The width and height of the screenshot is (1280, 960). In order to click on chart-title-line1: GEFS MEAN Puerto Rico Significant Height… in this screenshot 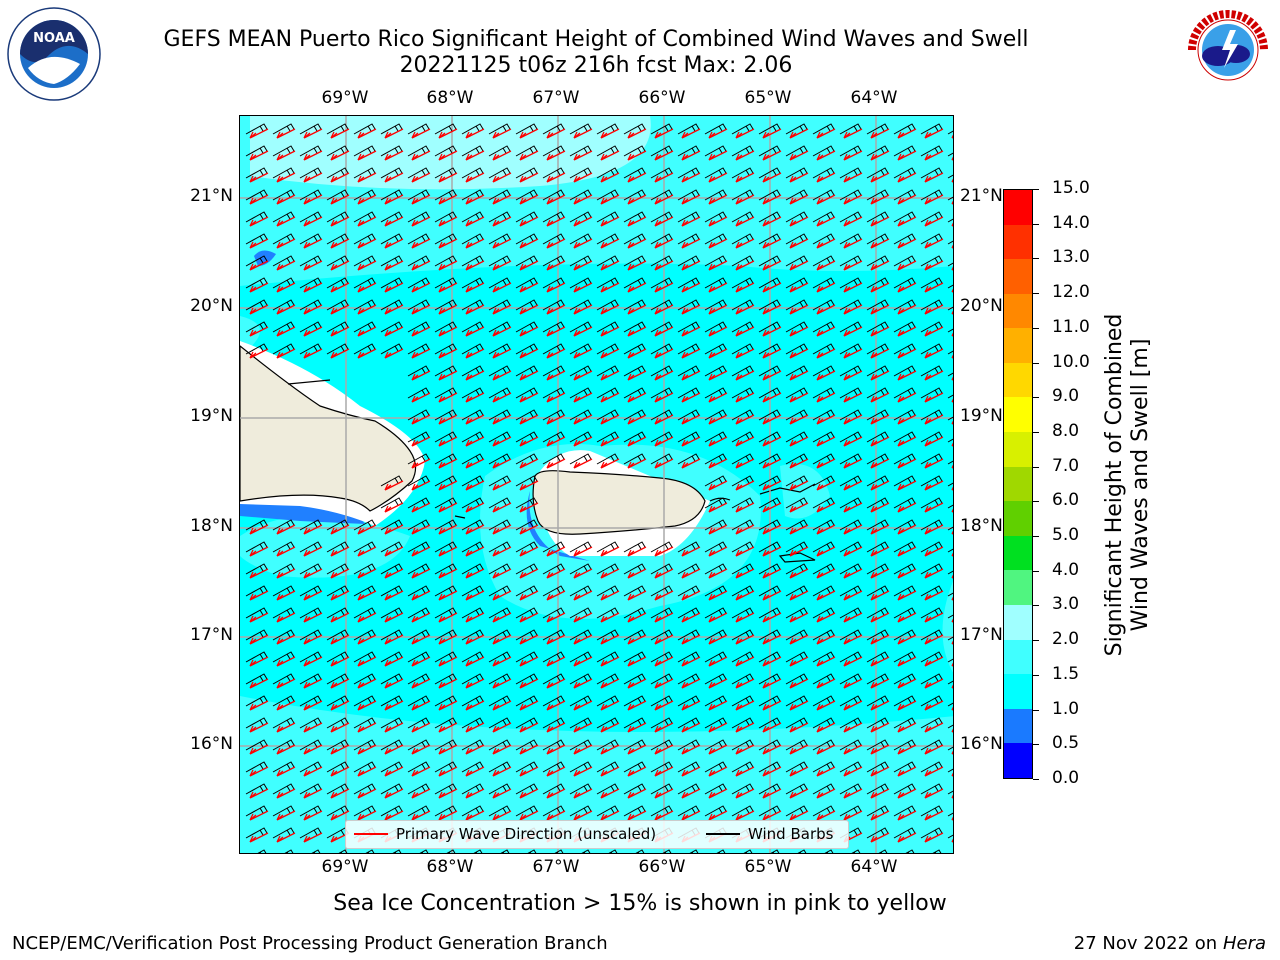, I will do `click(596, 39)`.